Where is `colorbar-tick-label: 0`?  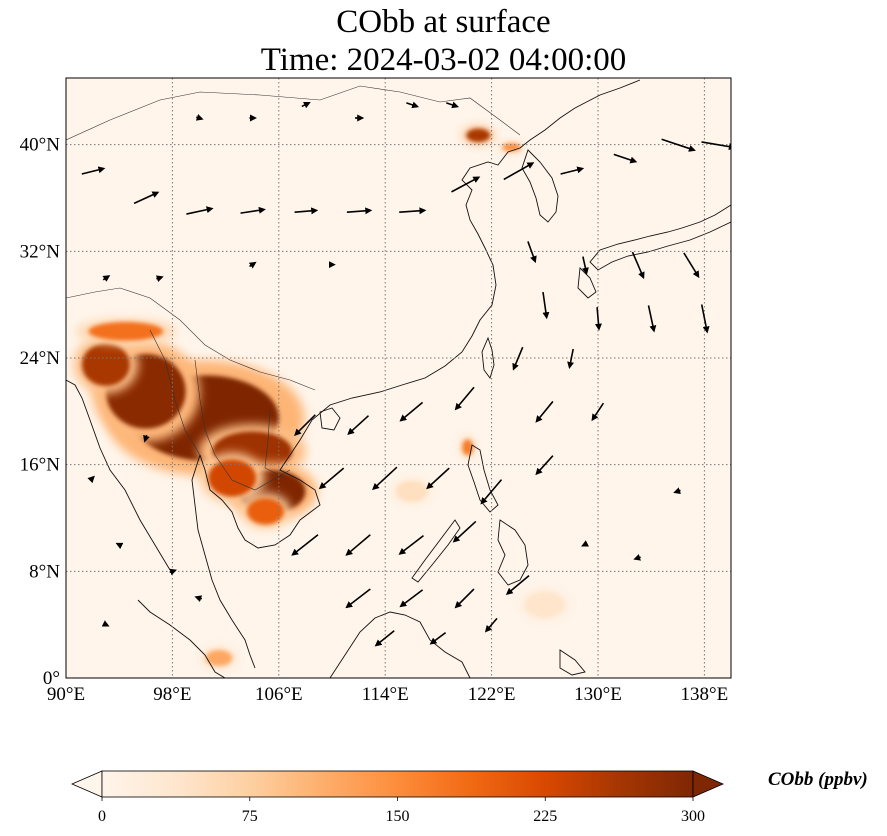
colorbar-tick-label: 0 is located at coordinates (102, 816).